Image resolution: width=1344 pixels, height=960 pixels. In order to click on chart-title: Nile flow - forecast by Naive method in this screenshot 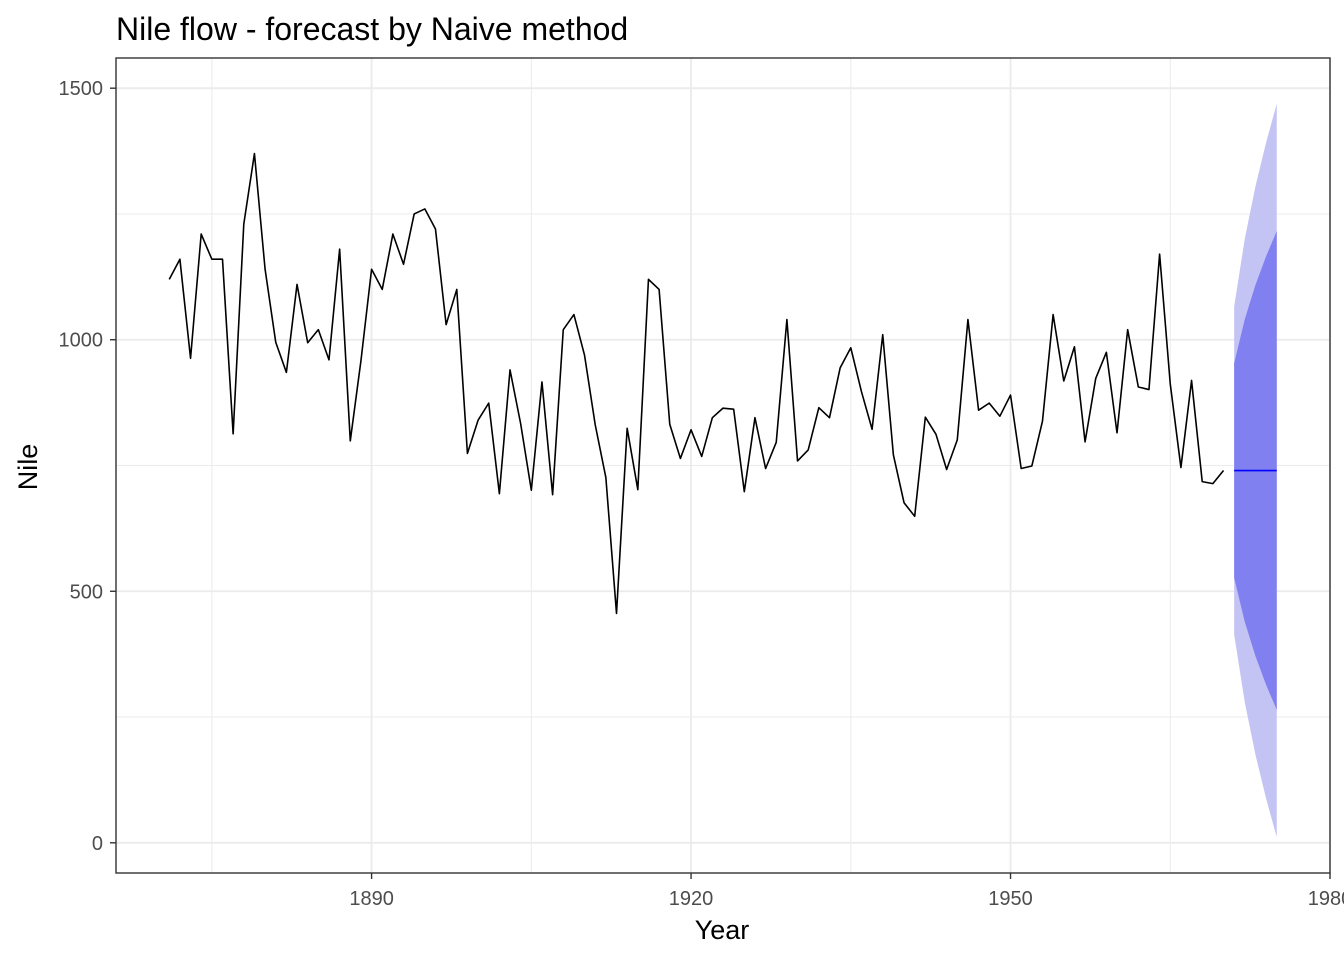, I will do `click(372, 29)`.